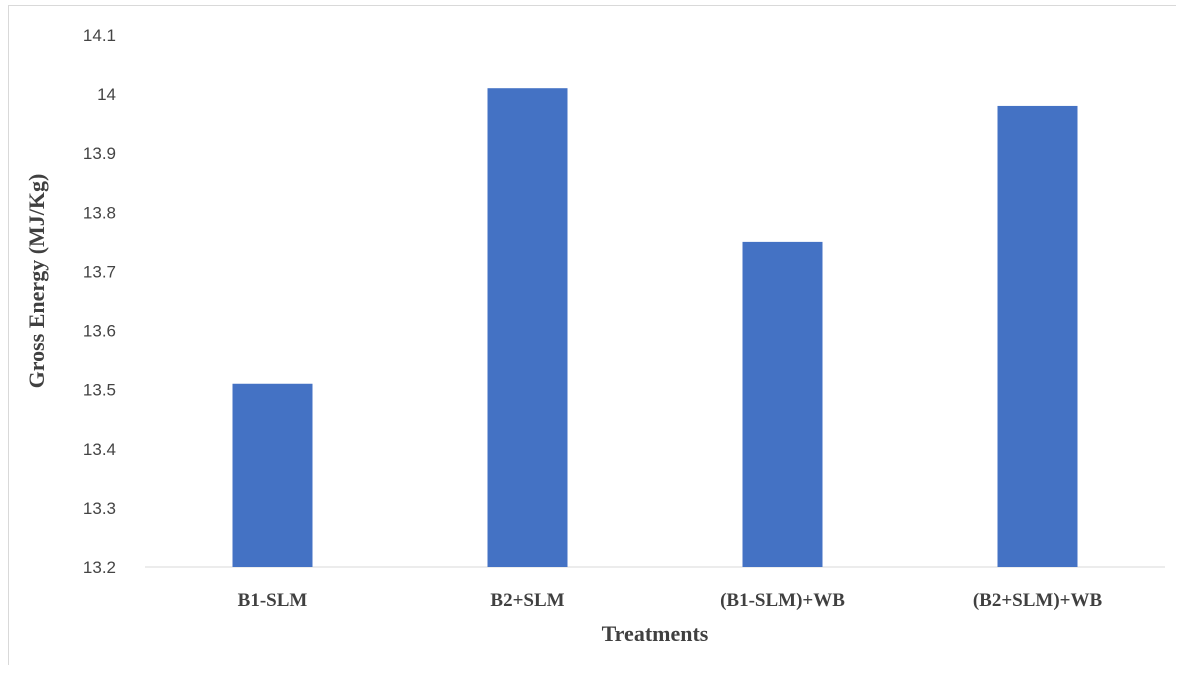  I want to click on y-tick-label: 13.5, so click(99, 390).